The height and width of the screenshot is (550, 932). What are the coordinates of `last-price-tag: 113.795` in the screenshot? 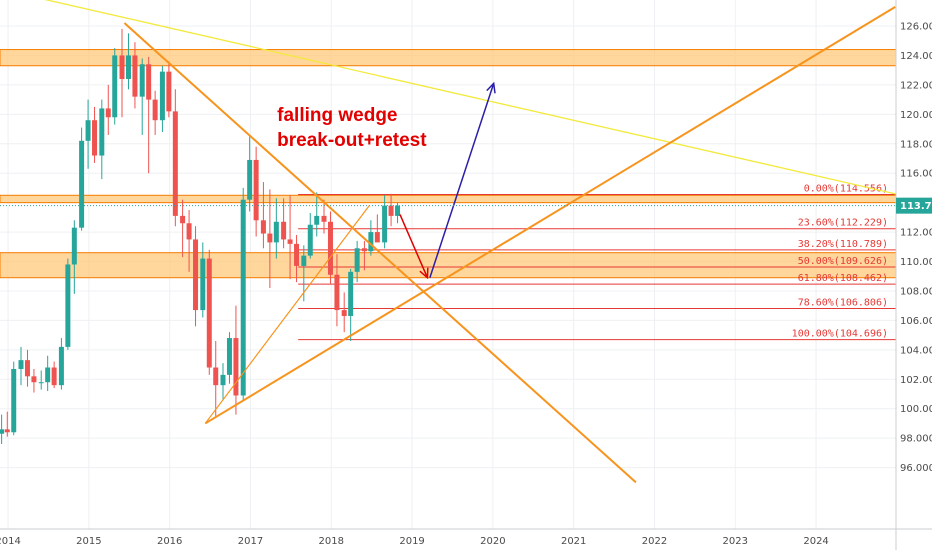 It's located at (466, 205).